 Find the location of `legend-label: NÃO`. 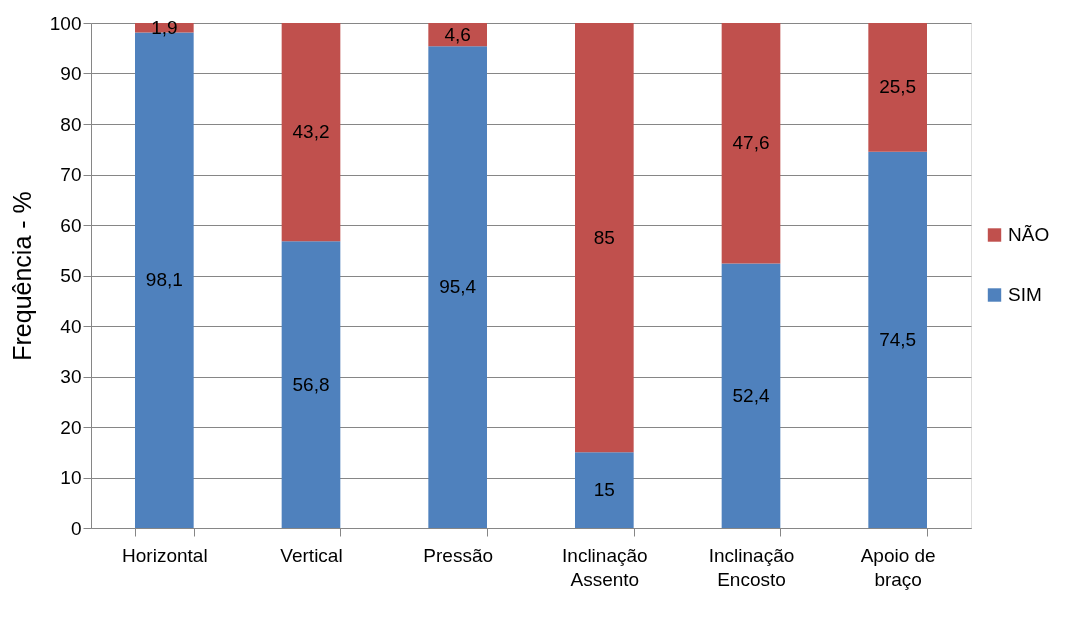

legend-label: NÃO is located at coordinates (1029, 234).